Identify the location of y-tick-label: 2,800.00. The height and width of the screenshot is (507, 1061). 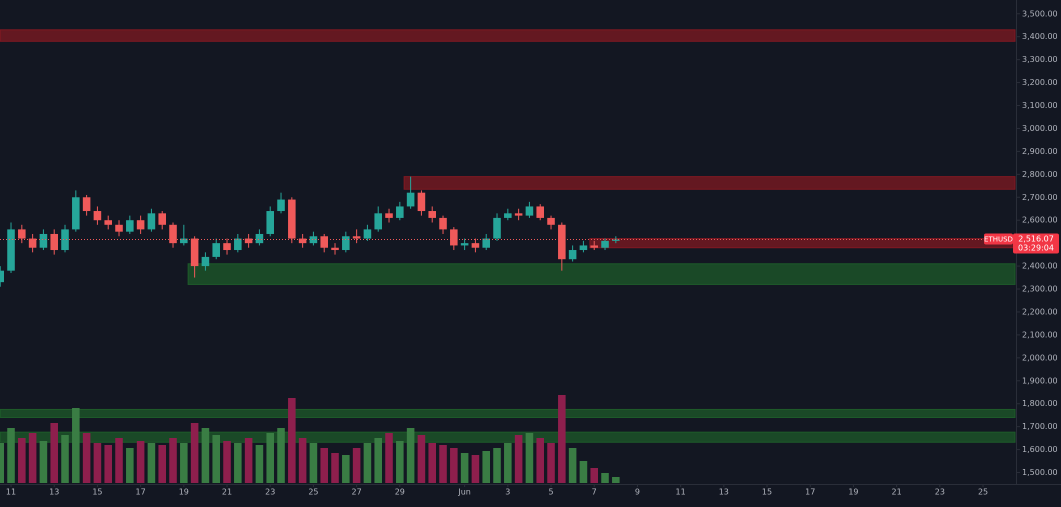
(1040, 174).